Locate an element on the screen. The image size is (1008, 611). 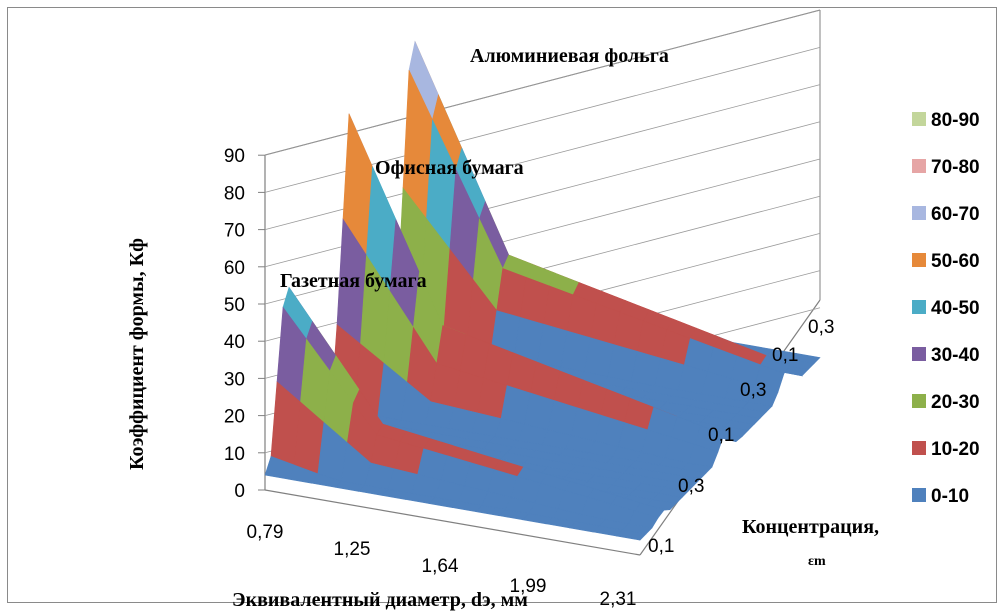
depth-axis-title: Концентрация, is located at coordinates (810, 527).